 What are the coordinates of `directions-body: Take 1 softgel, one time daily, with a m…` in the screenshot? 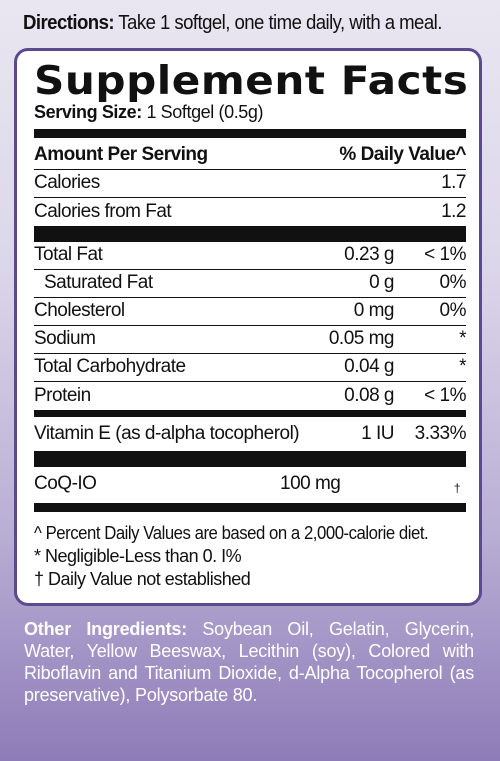 It's located at (278, 23).